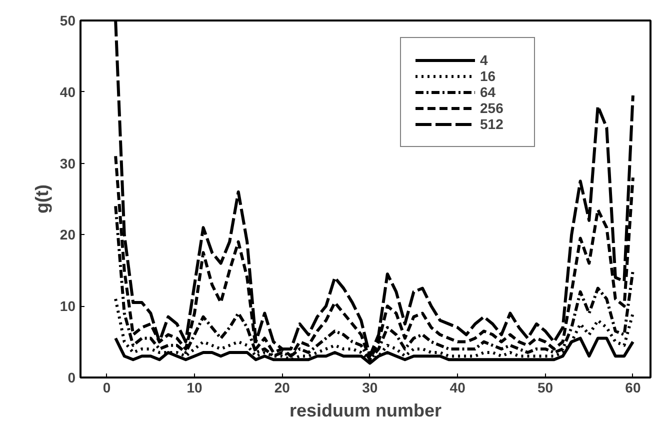 The image size is (660, 437). I want to click on x-tick-label: 10, so click(194, 388).